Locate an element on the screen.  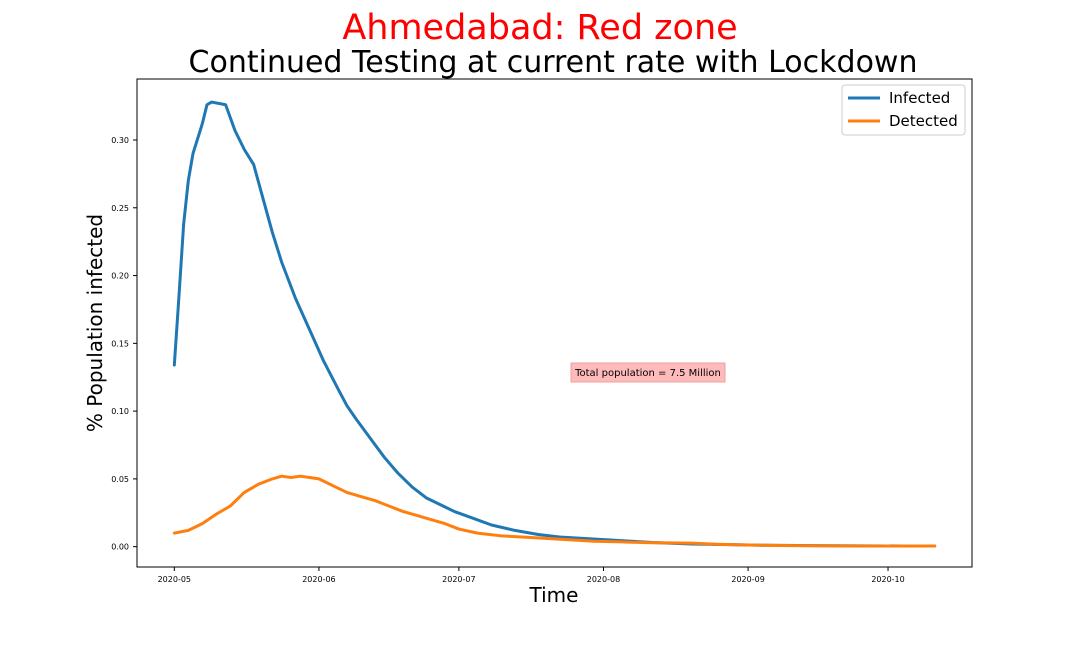
y-tick-label: 0.05 is located at coordinates (120, 479).